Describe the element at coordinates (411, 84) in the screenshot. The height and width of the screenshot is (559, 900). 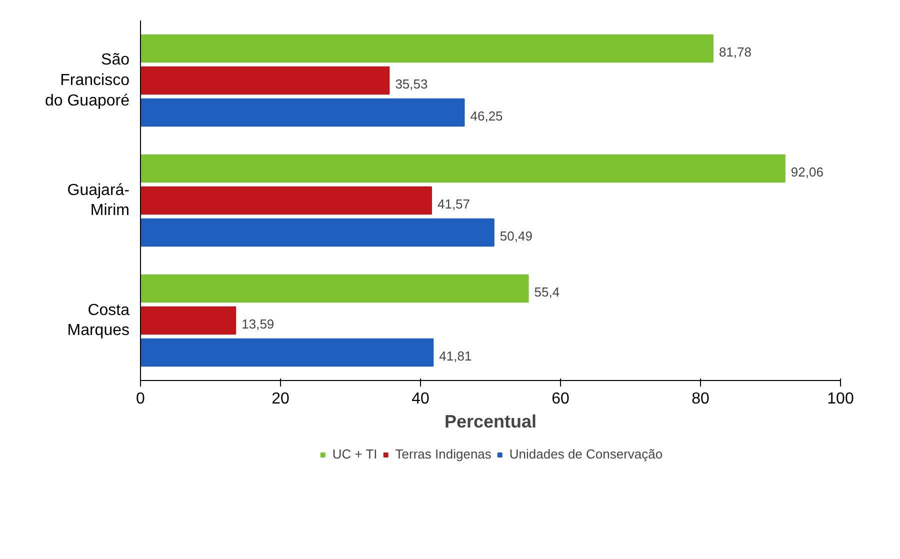
I see `data-label: 35,53` at that location.